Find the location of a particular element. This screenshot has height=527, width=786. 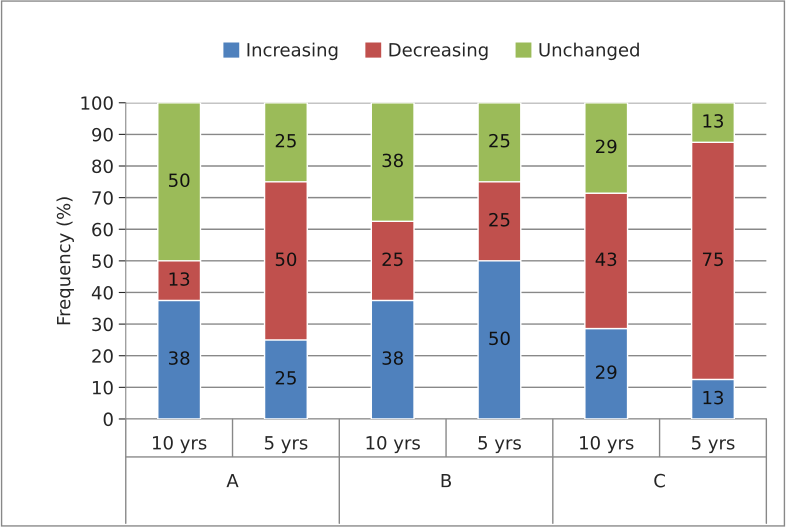

y-tick-label: 10 is located at coordinates (102, 387).